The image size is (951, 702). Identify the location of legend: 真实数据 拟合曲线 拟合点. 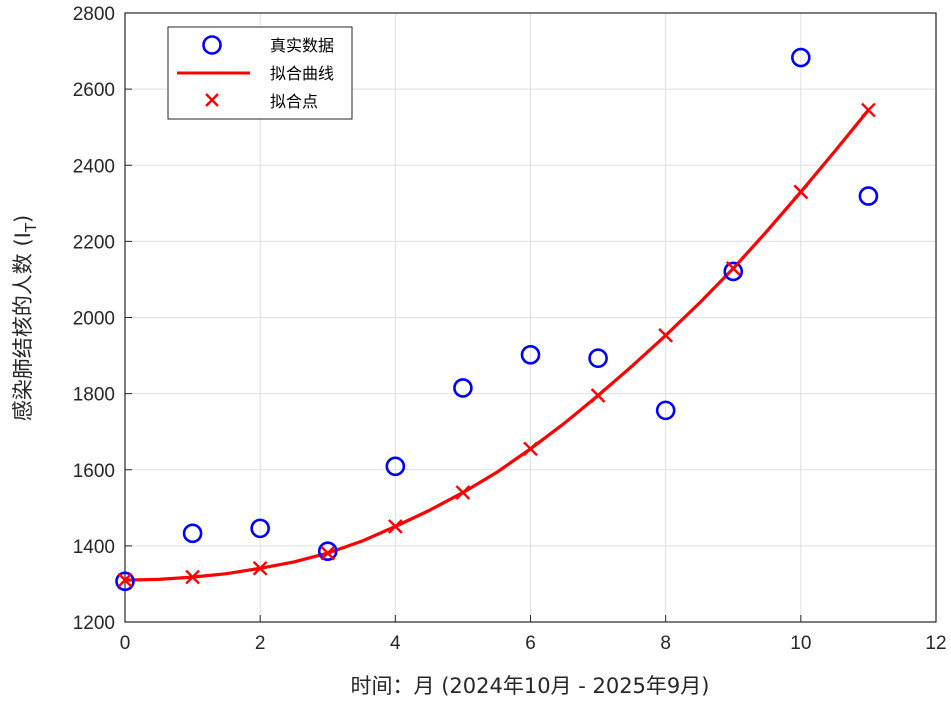
(260, 73).